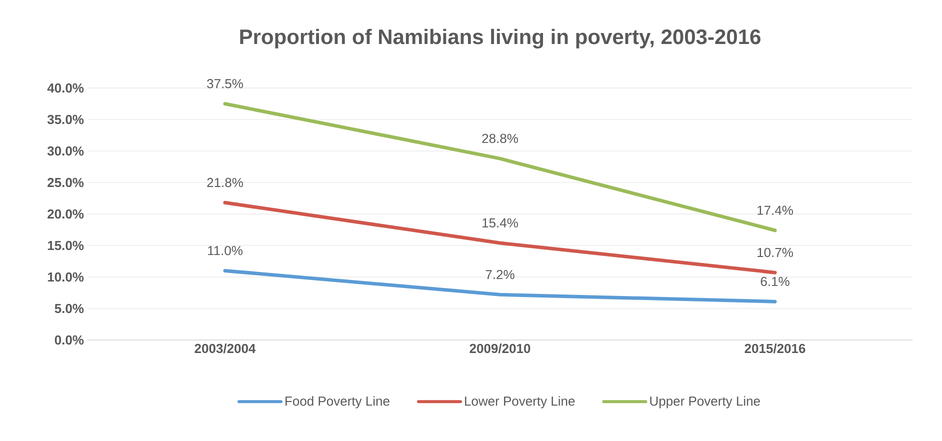  Describe the element at coordinates (500, 275) in the screenshot. I see `data-label: 7.2%` at that location.